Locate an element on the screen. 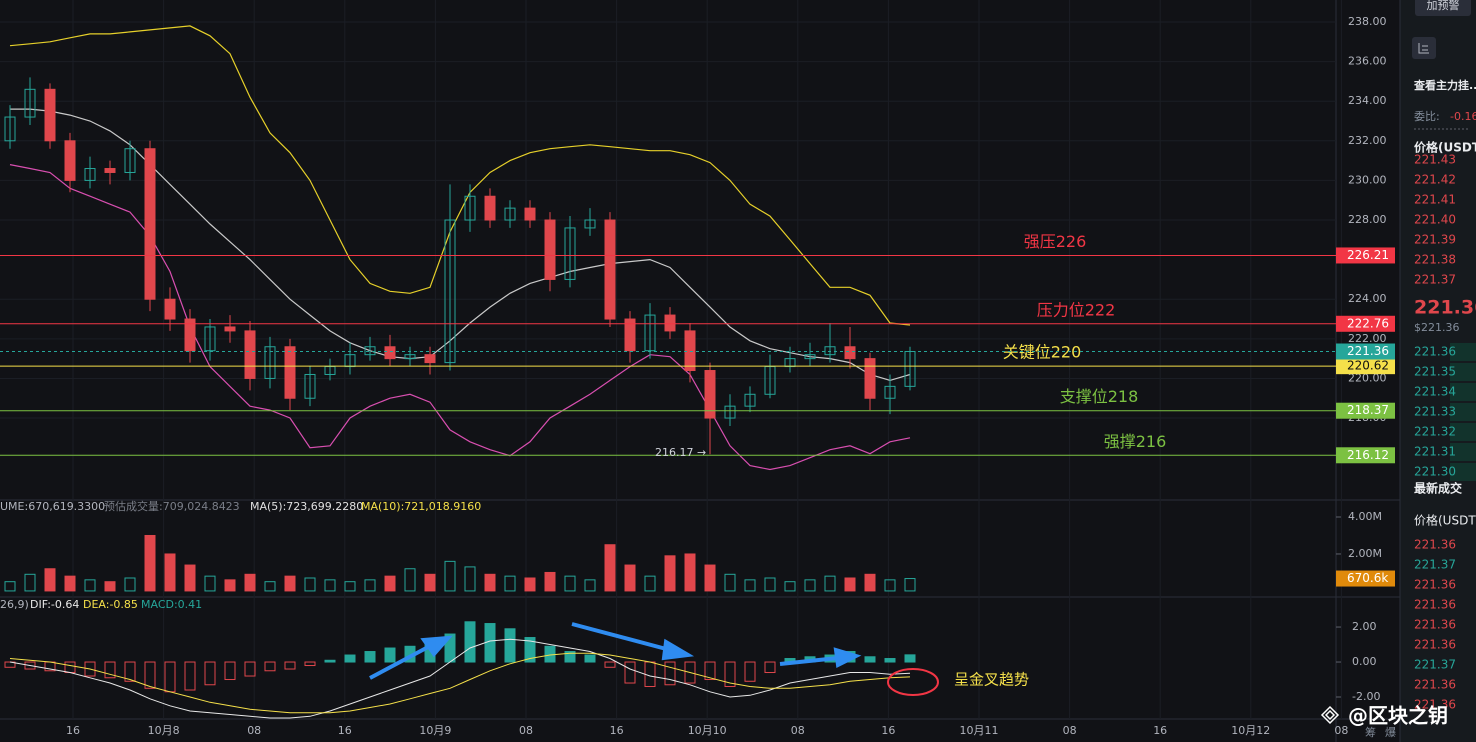 The width and height of the screenshot is (1476, 742). bid-price: 221.30 is located at coordinates (1435, 472).